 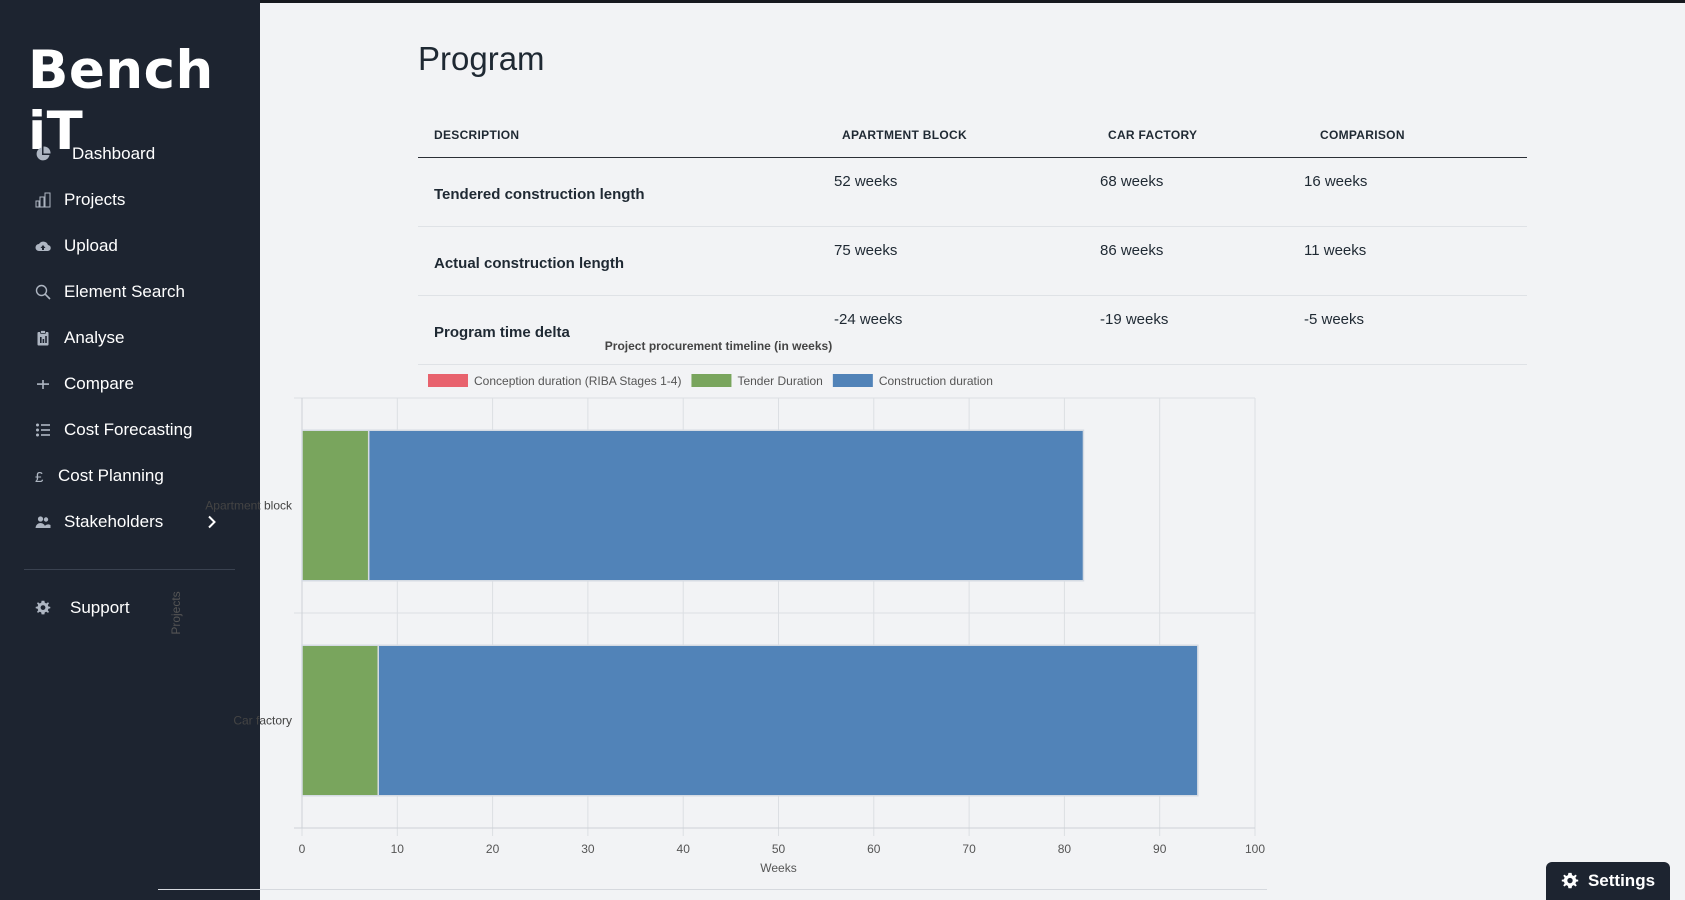 I want to click on sidebar-item-label: Dashboard, so click(x=114, y=153).